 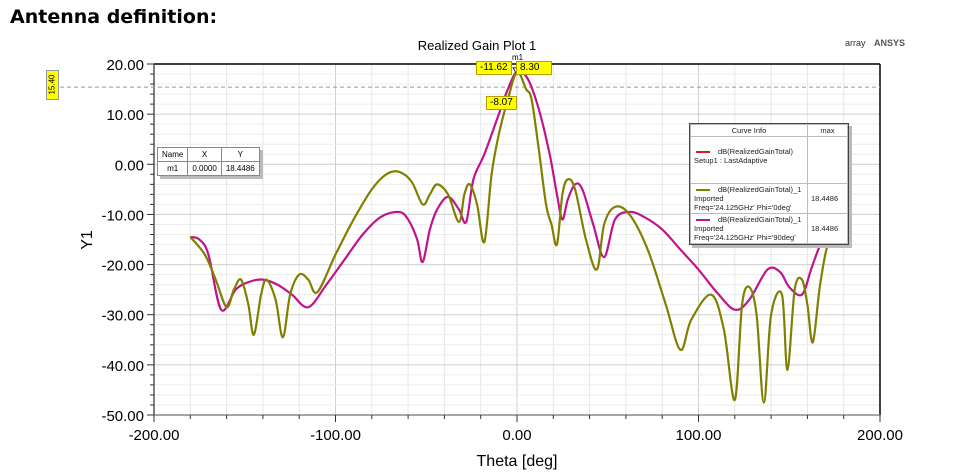 What do you see at coordinates (699, 435) in the screenshot?
I see `x-tick-label: 100.00` at bounding box center [699, 435].